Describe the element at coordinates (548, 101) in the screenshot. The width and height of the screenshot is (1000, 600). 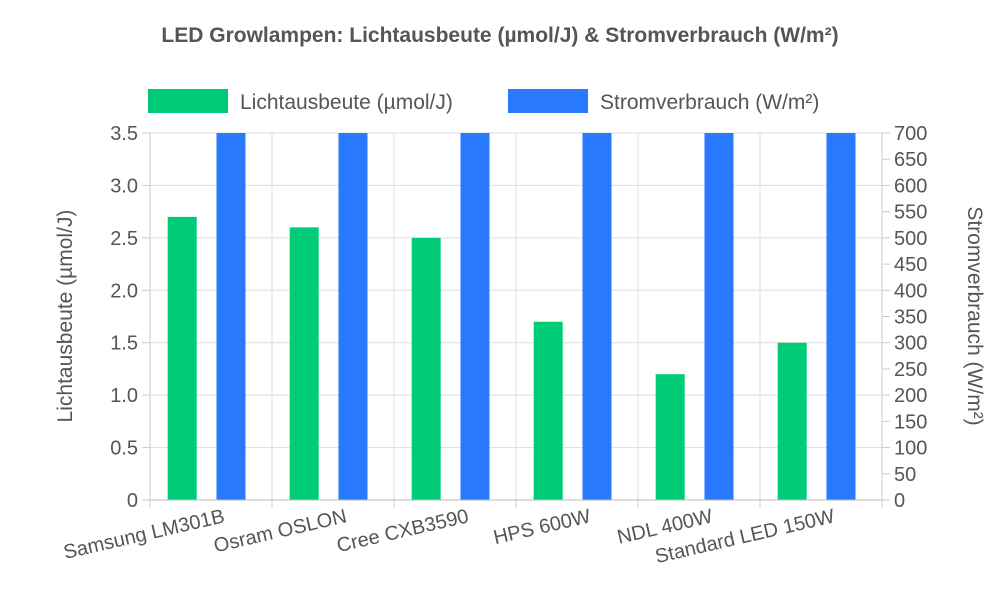
I see `legend-swatch-power` at that location.